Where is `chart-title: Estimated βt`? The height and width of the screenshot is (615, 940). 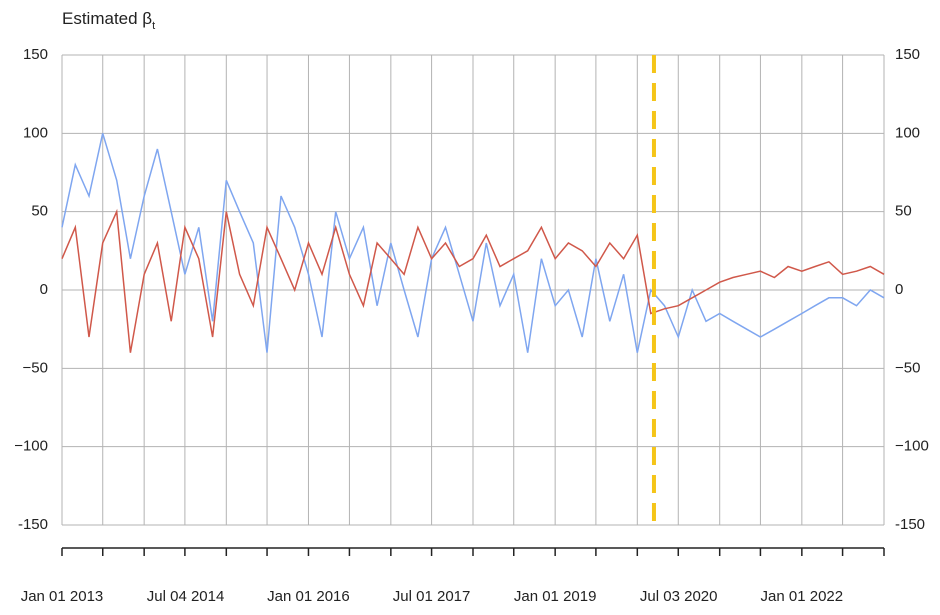
chart-title: Estimated βt is located at coordinates (108, 20).